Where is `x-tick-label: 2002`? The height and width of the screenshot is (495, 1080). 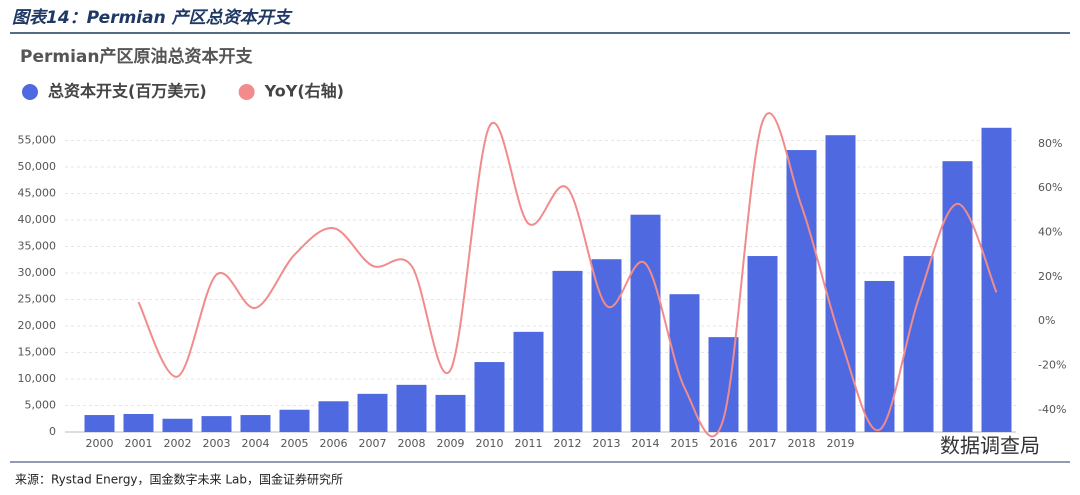 x-tick-label: 2002 is located at coordinates (178, 443).